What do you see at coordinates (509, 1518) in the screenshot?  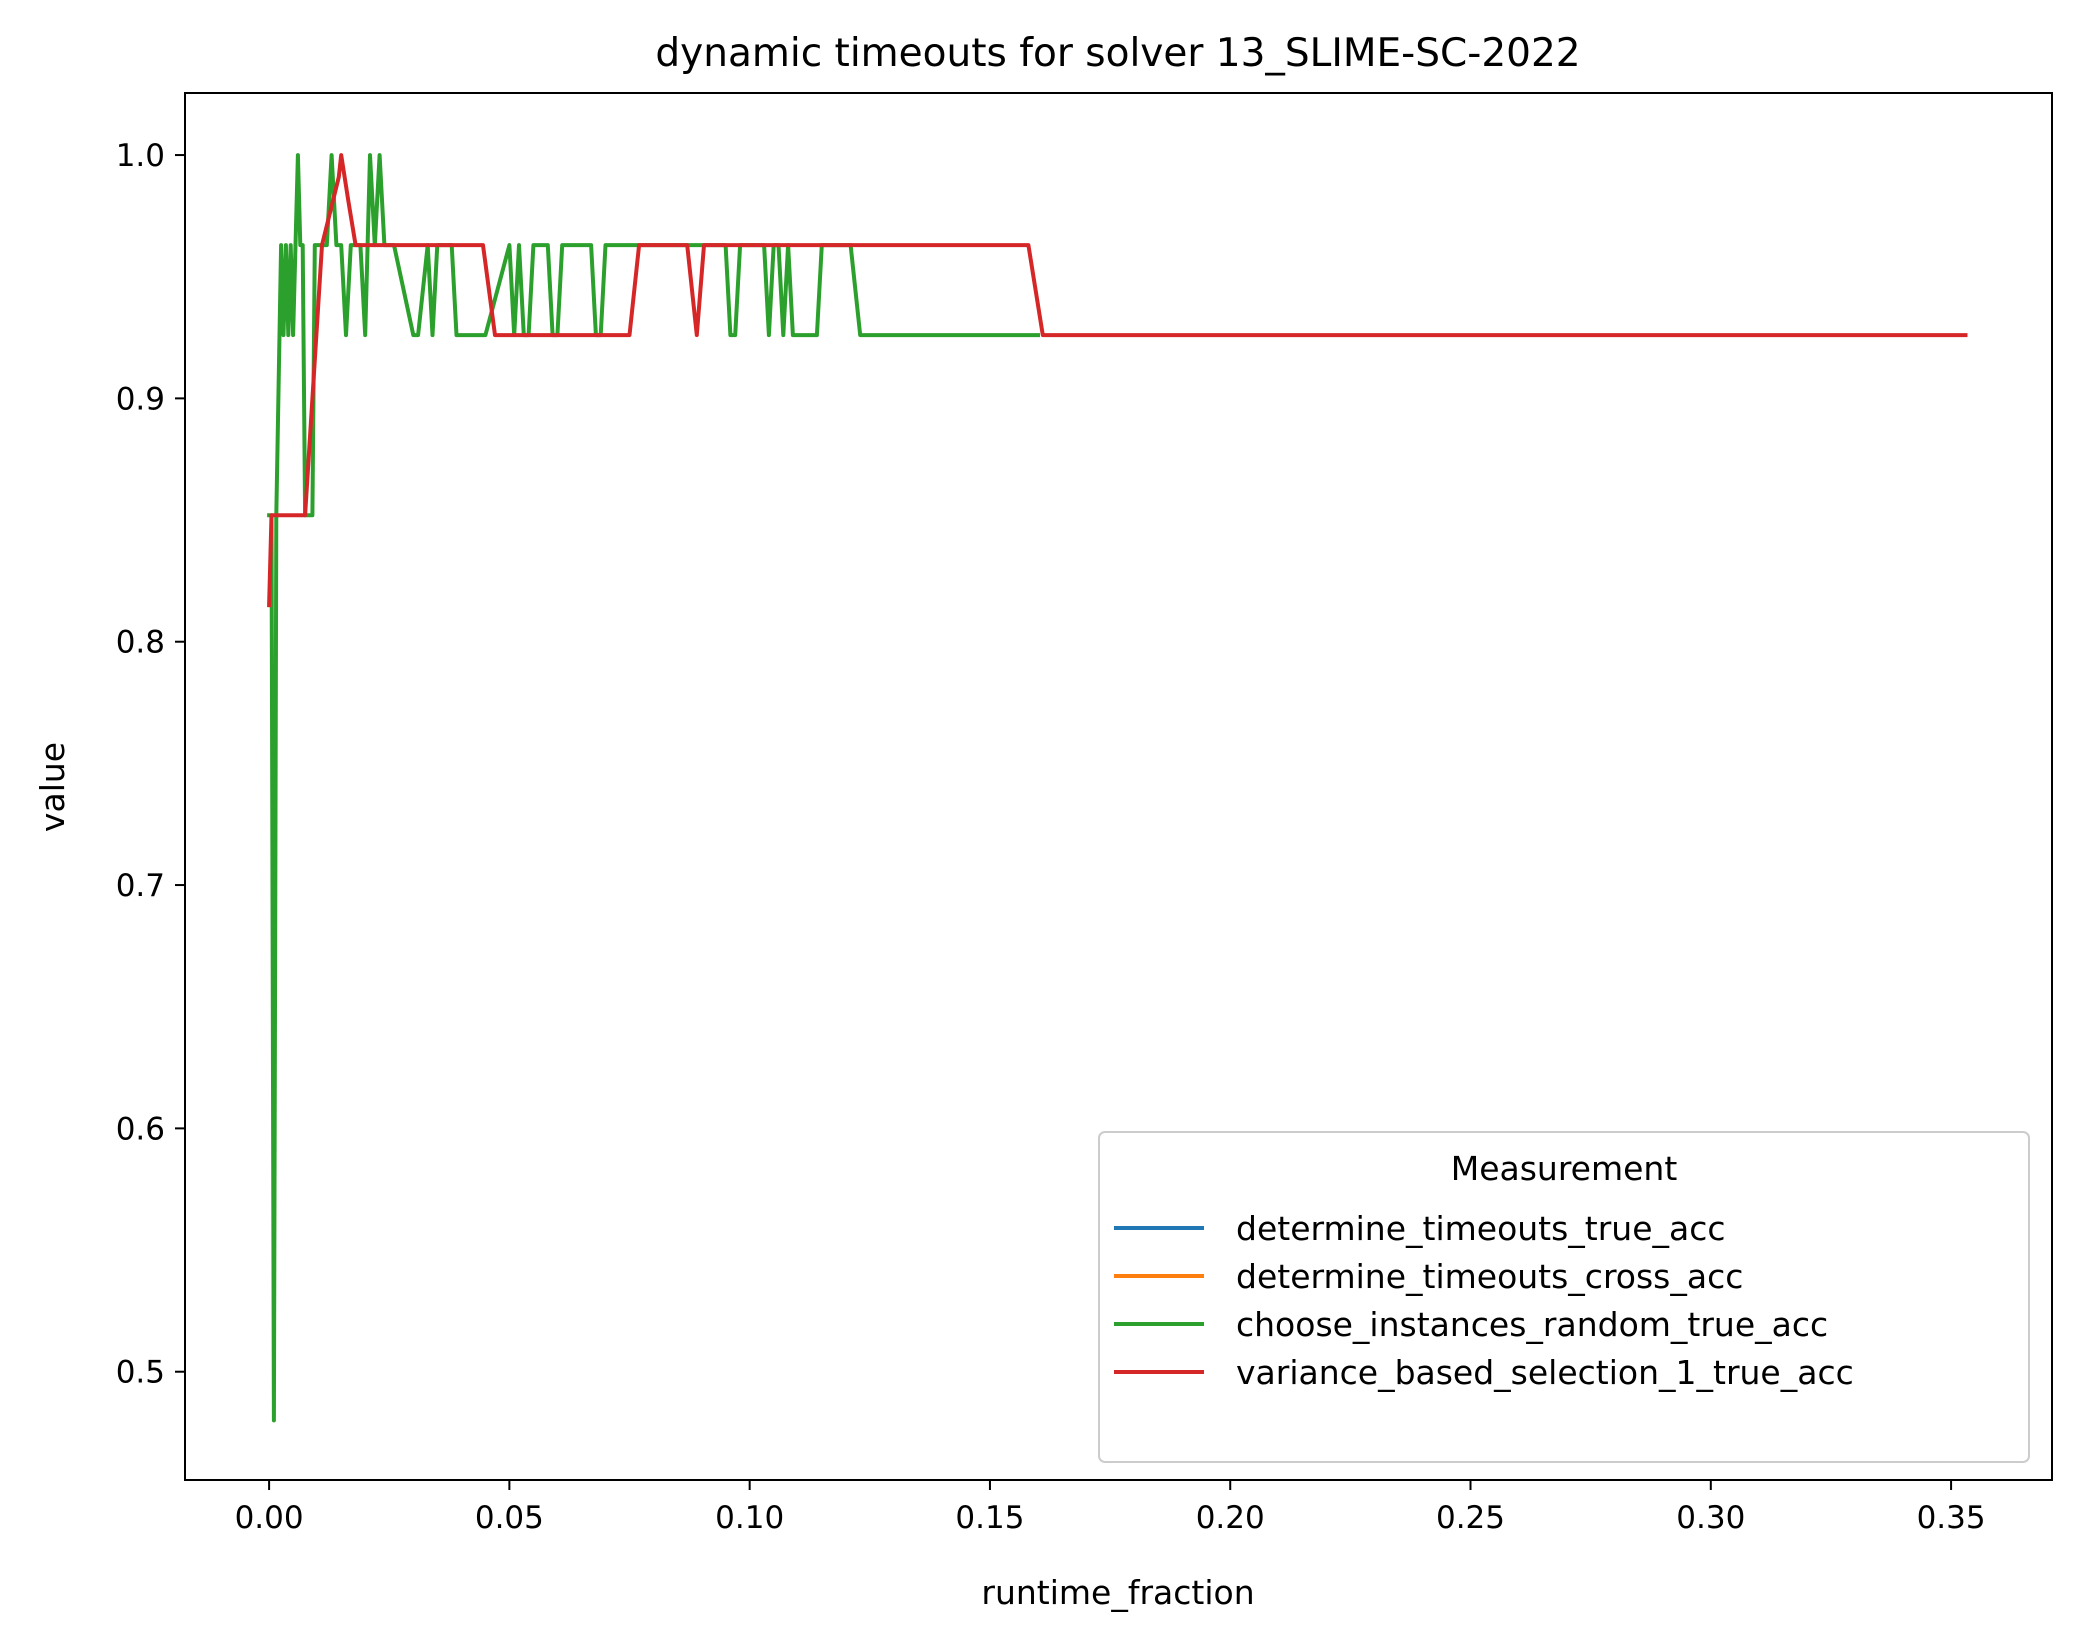 I see `x-tick-label: 0.05` at bounding box center [509, 1518].